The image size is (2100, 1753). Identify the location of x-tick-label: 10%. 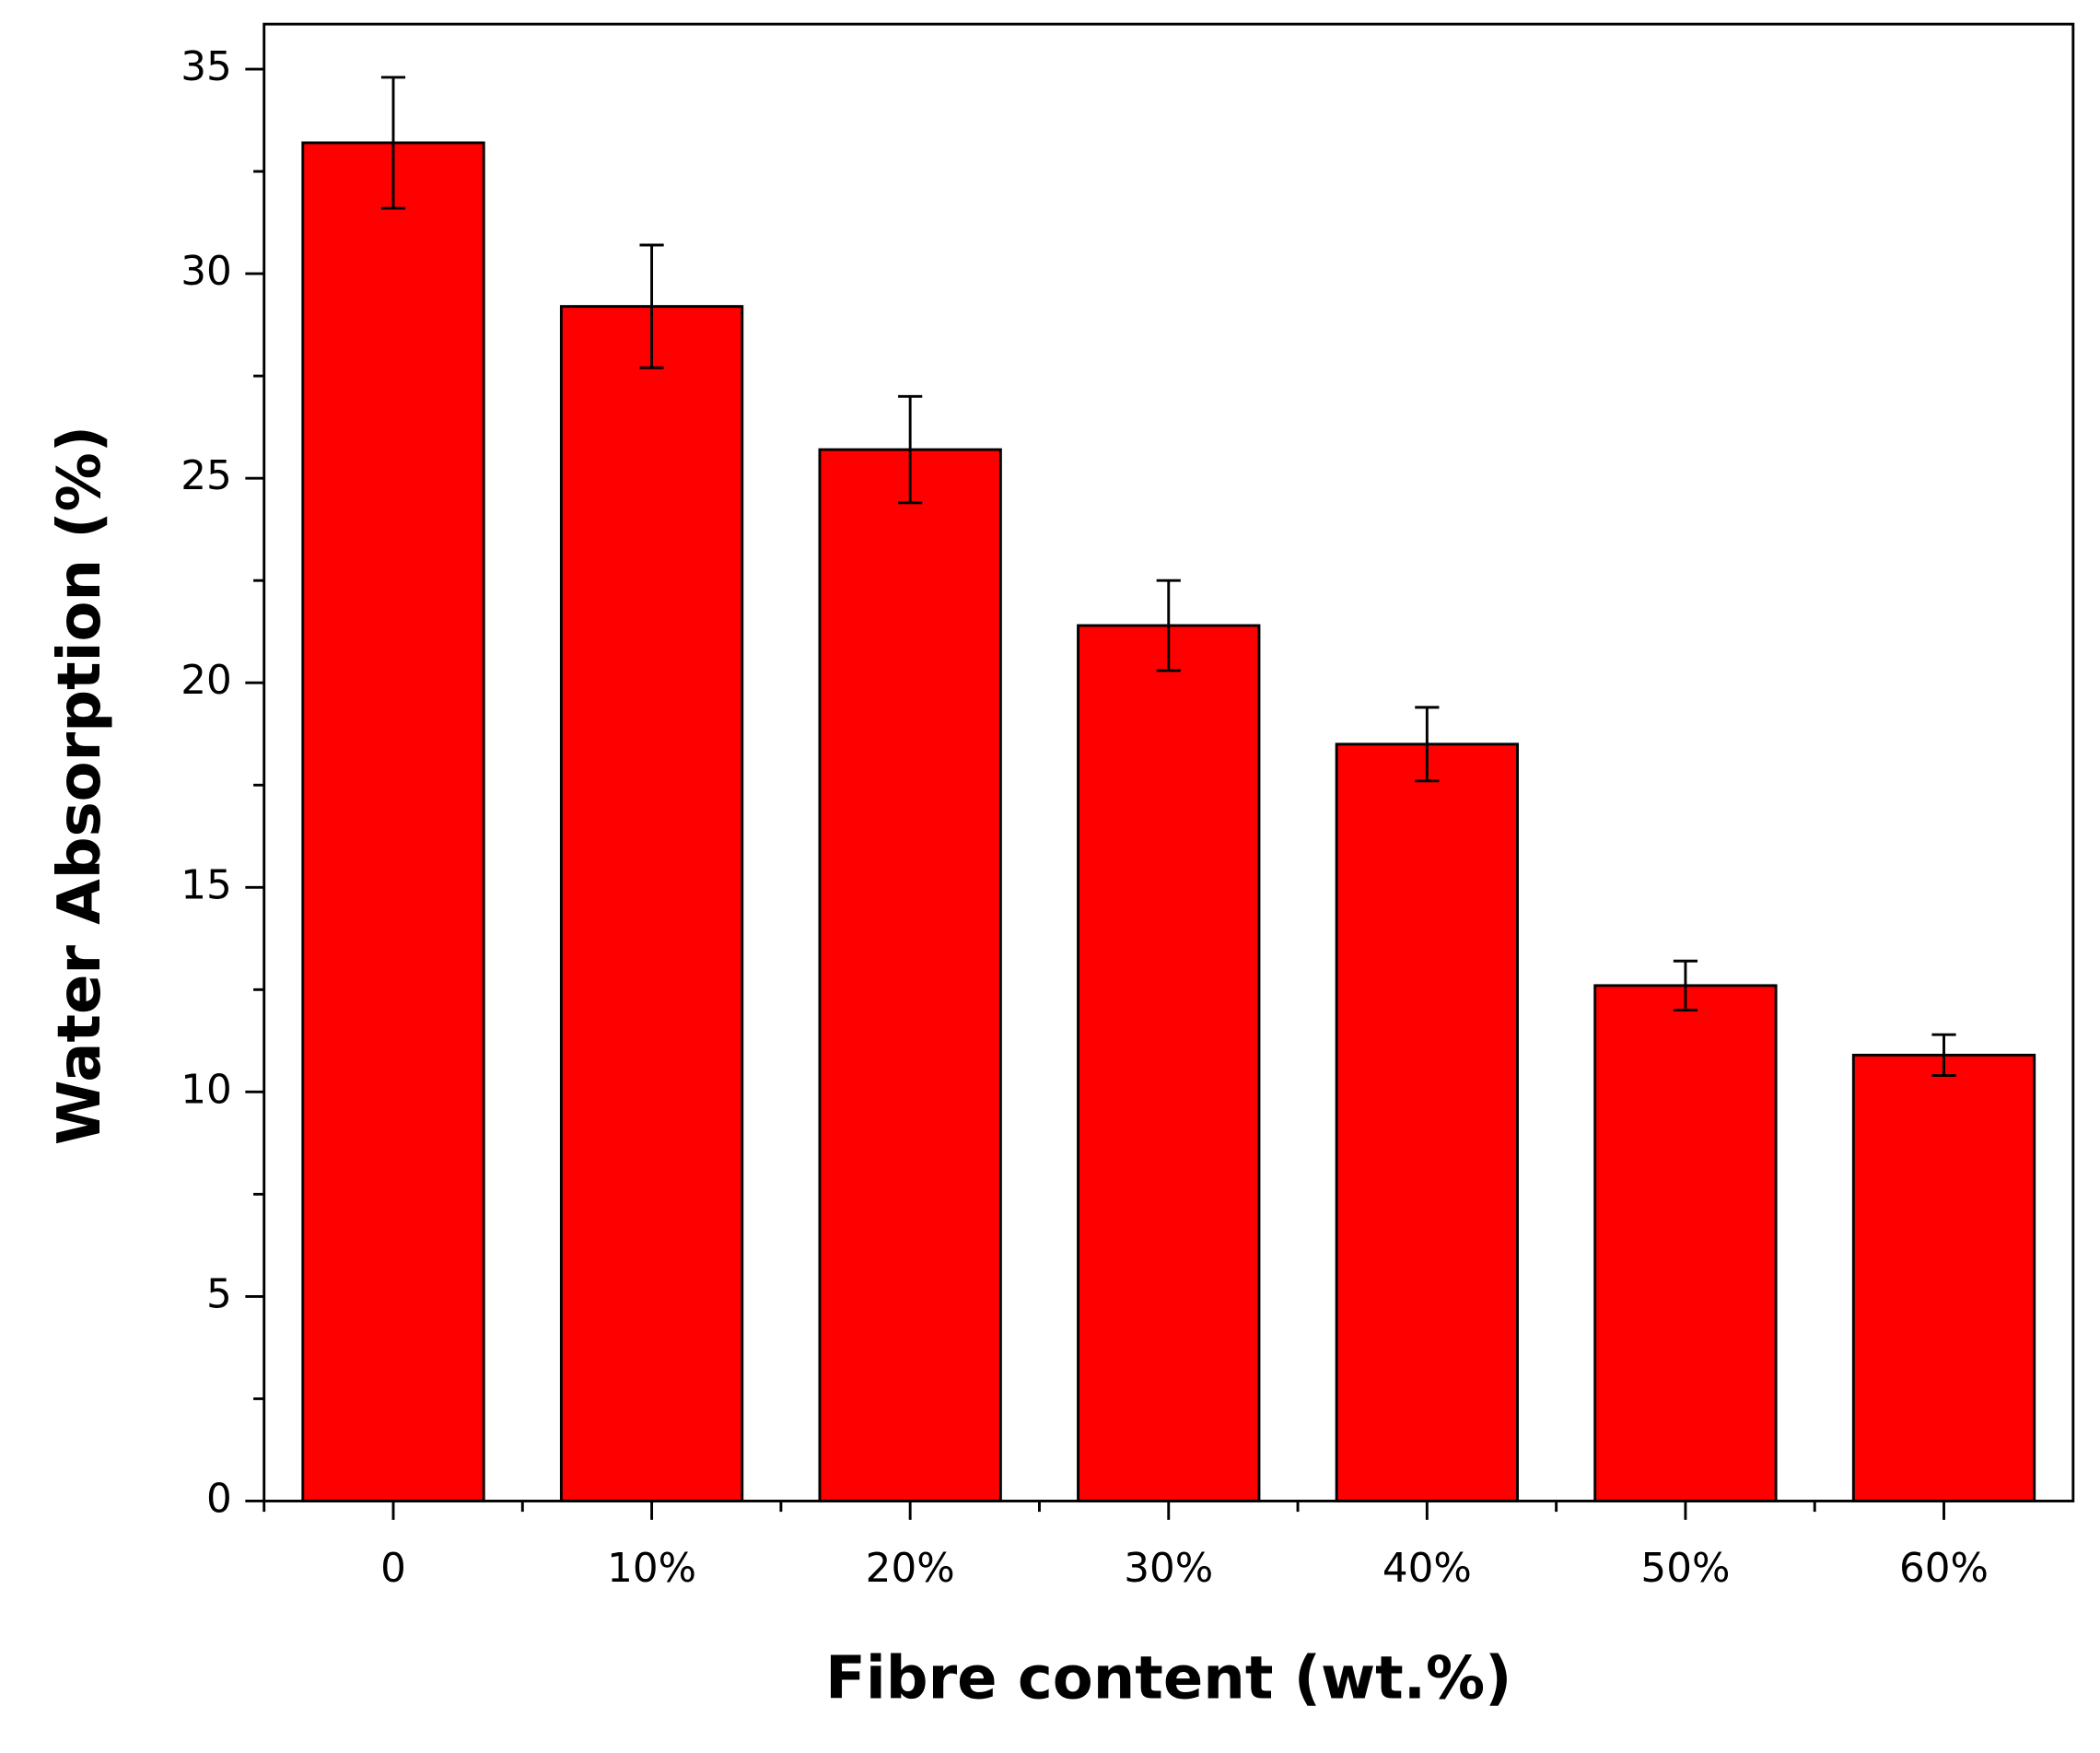
(651, 1568).